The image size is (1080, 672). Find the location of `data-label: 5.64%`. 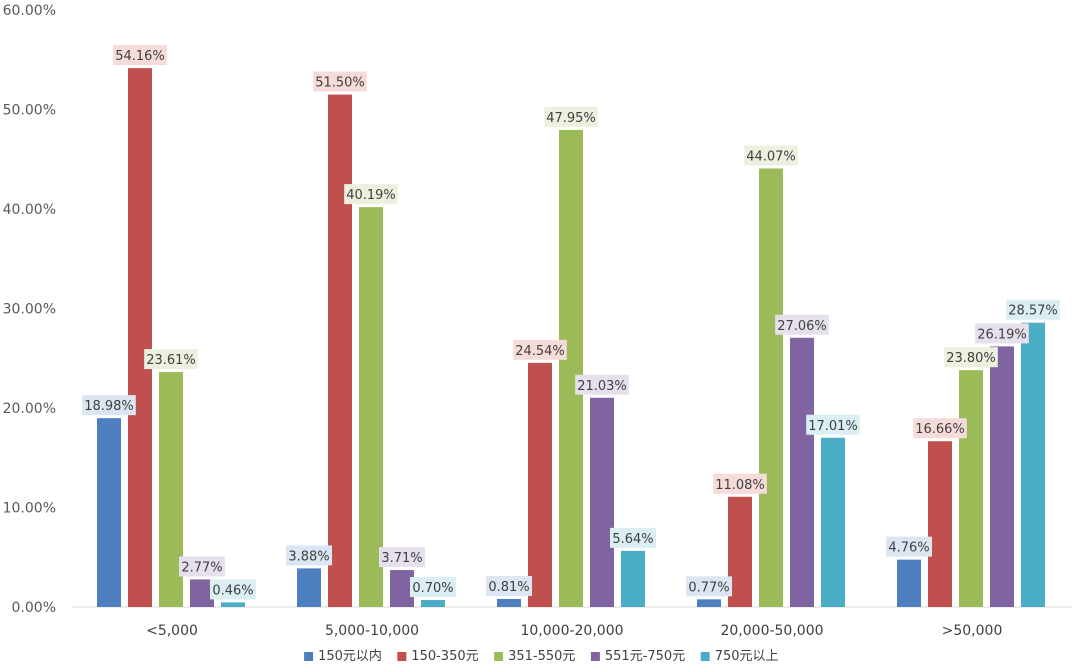

data-label: 5.64% is located at coordinates (632, 539).